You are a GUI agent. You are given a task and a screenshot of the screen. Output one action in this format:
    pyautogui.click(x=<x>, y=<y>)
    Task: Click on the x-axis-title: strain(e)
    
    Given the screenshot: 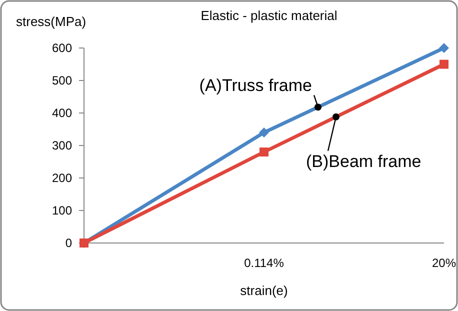 What is the action you would take?
    pyautogui.click(x=264, y=290)
    